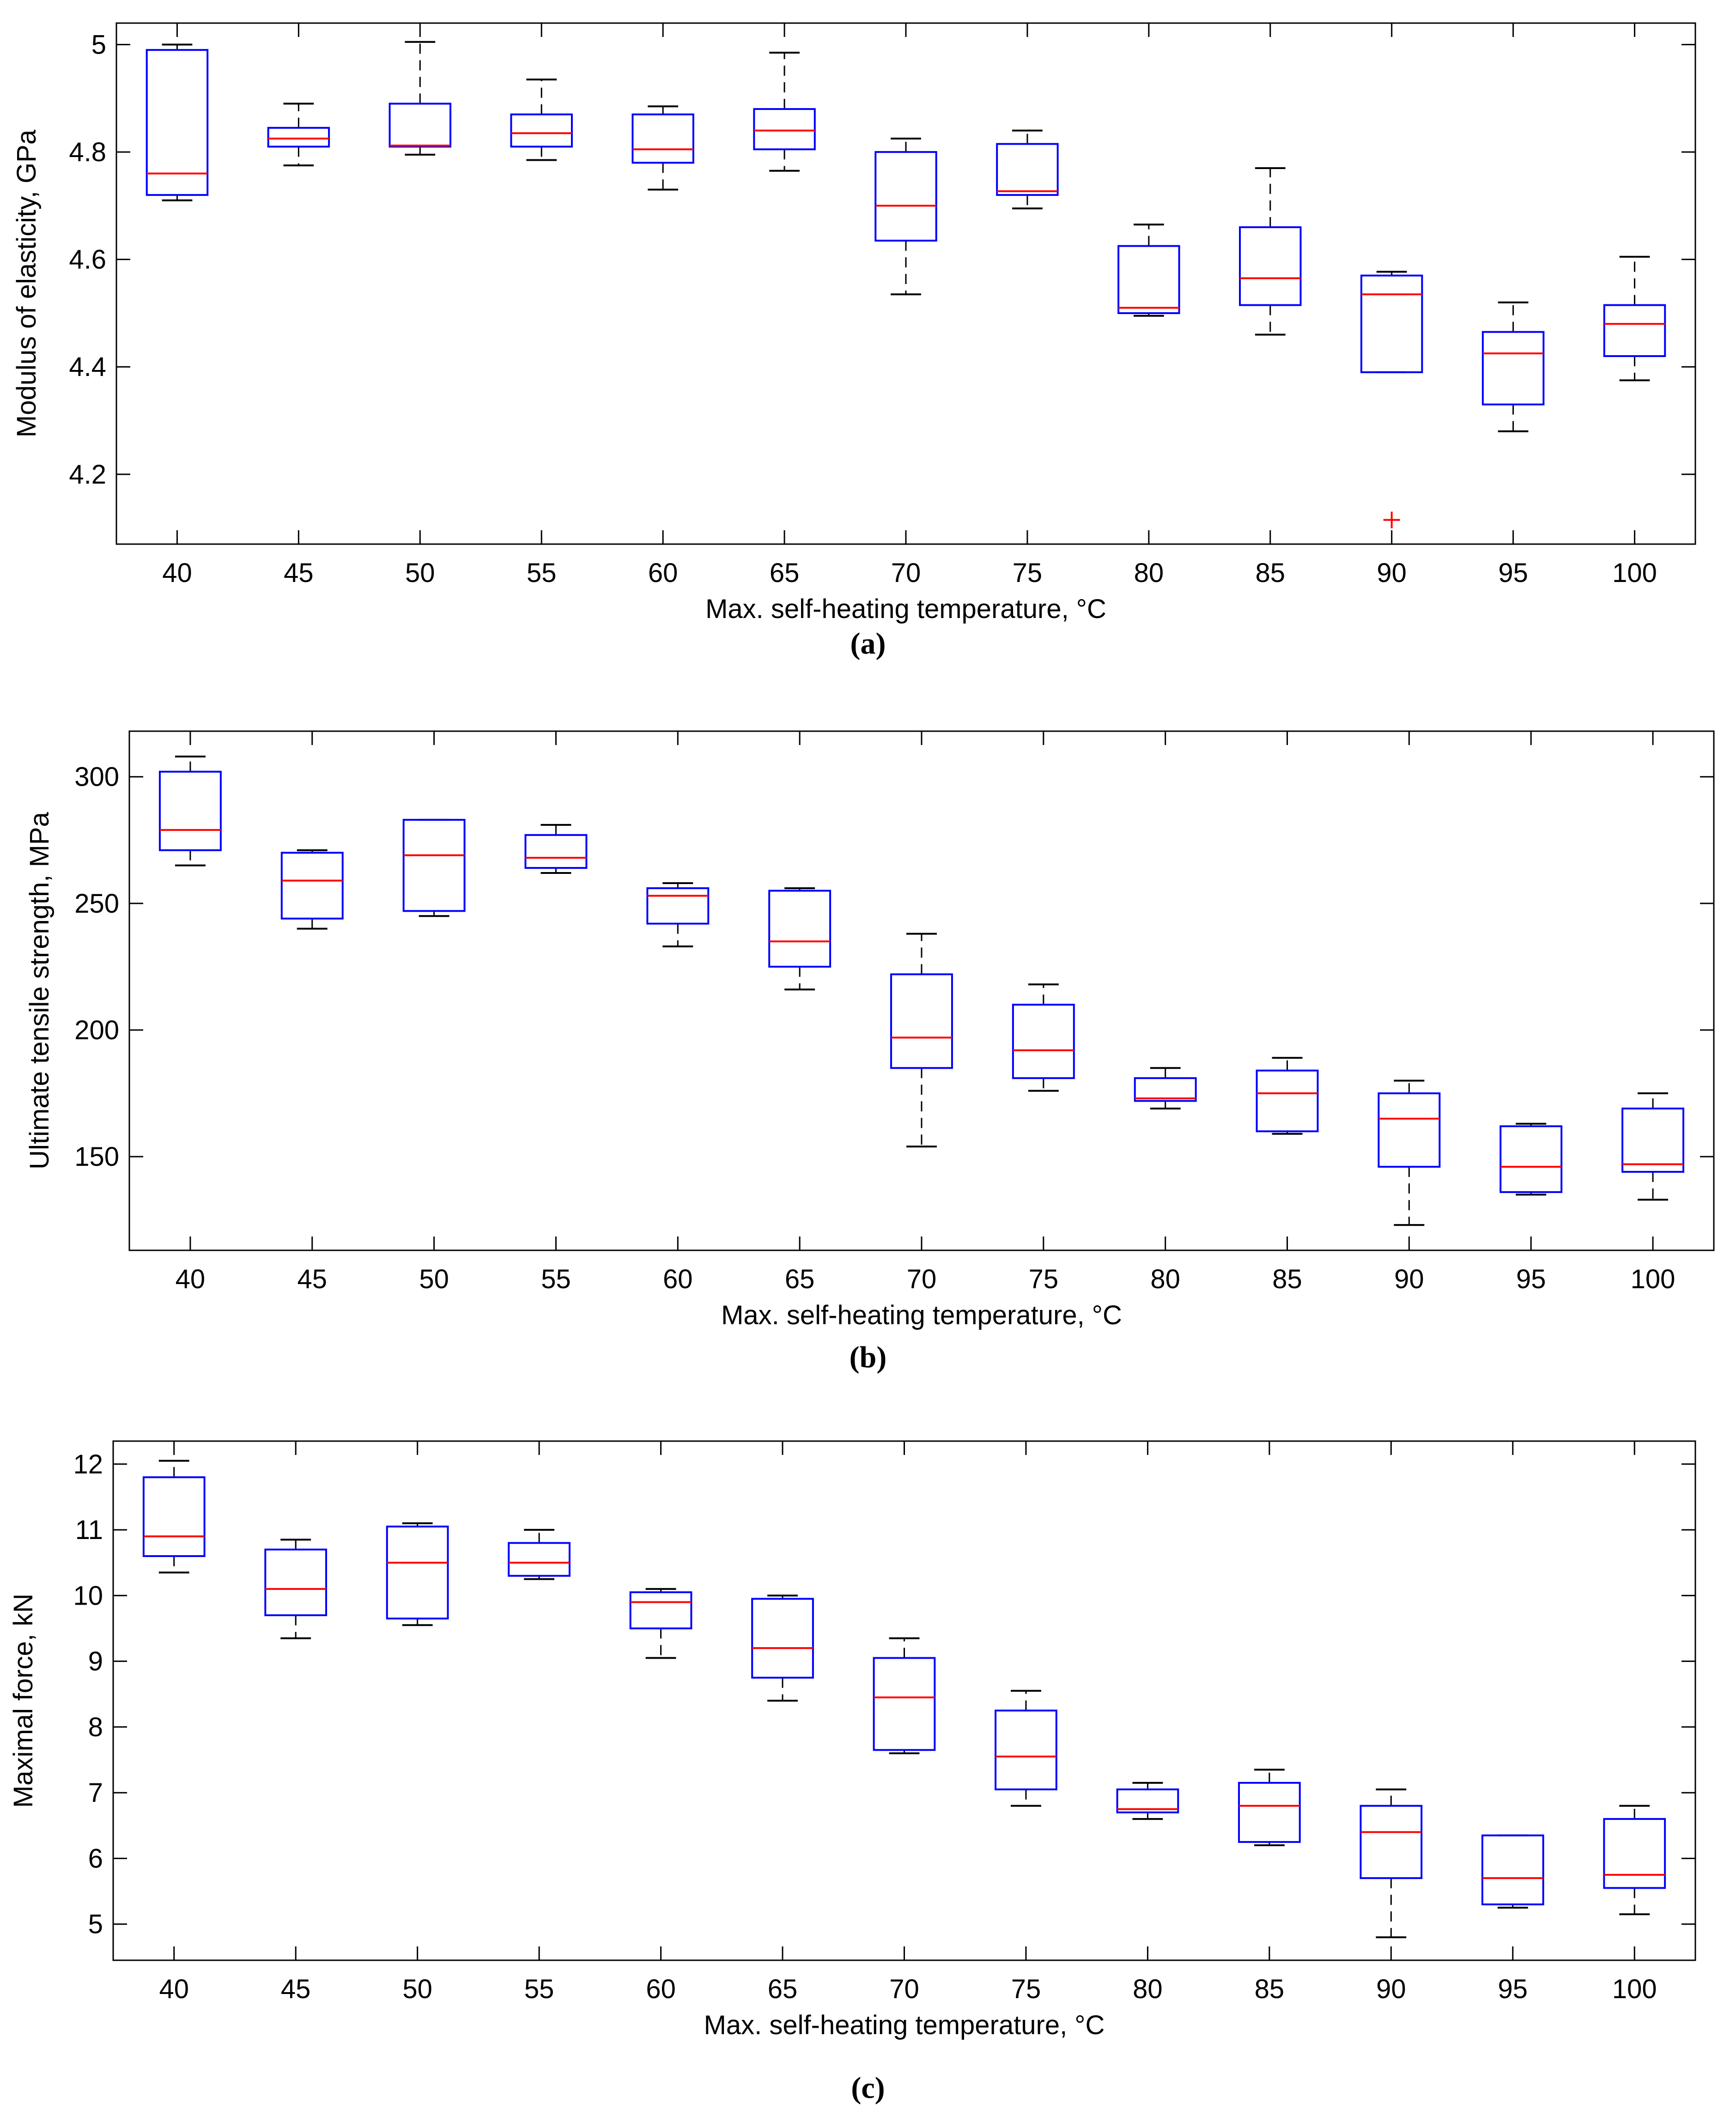  I want to click on x-tick-label: 65, so click(783, 1989).